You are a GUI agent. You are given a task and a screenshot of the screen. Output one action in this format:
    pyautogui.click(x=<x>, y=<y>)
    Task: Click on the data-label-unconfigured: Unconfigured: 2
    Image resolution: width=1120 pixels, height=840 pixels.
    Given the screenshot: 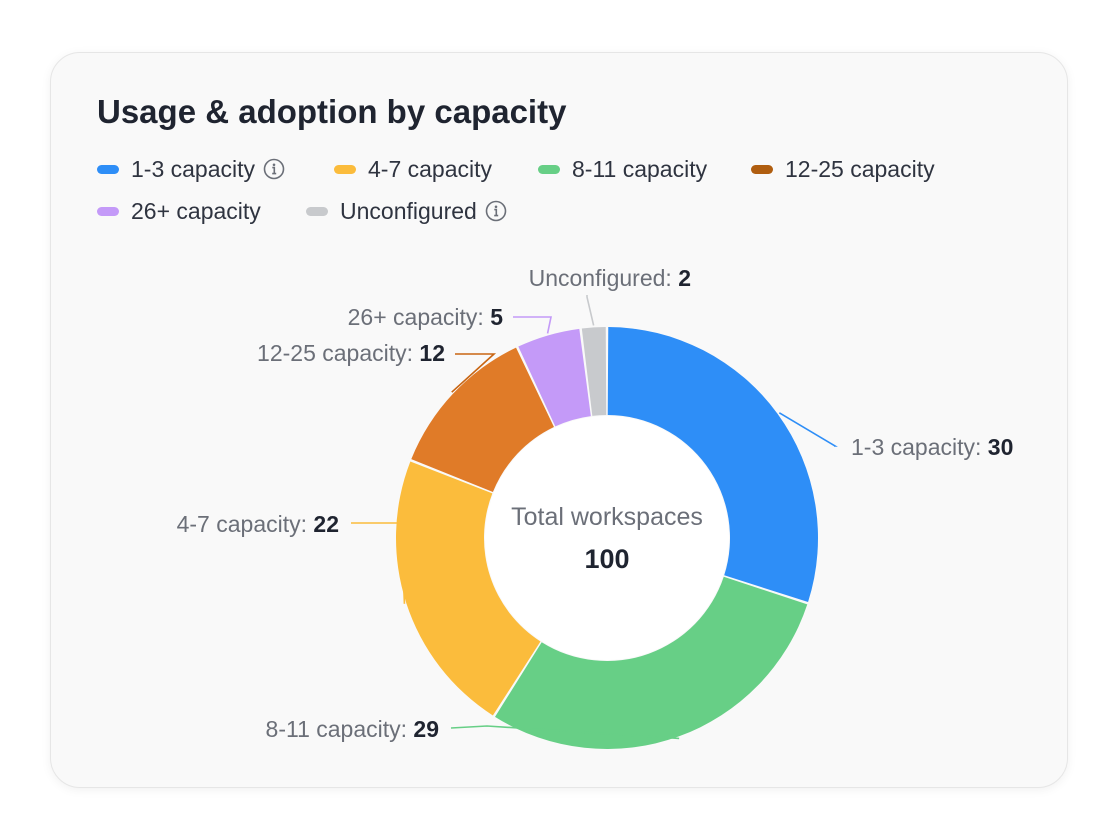 What is the action you would take?
    pyautogui.click(x=610, y=278)
    